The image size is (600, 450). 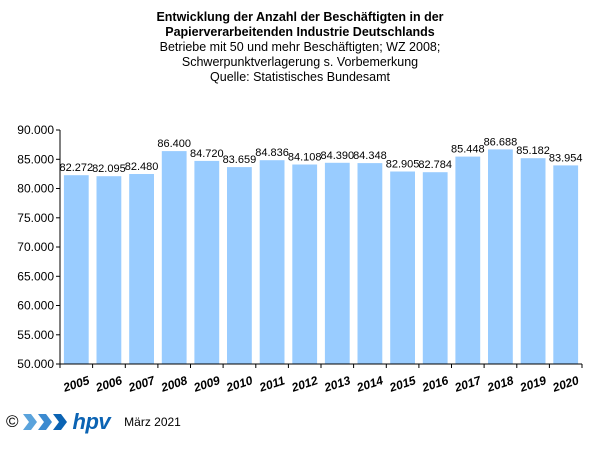 I want to click on bar-2006, so click(x=109, y=270).